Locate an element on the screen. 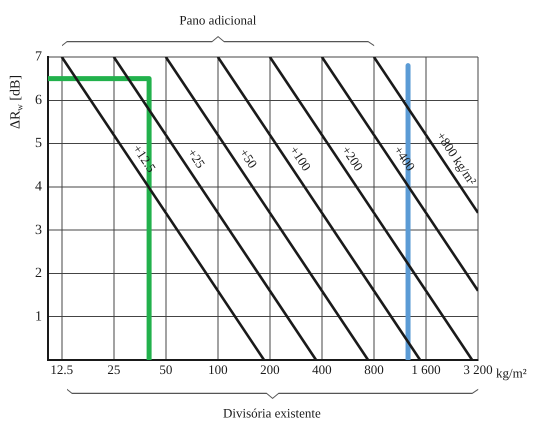 This screenshot has height=432, width=536. y-tick-label: 7 is located at coordinates (38, 57).